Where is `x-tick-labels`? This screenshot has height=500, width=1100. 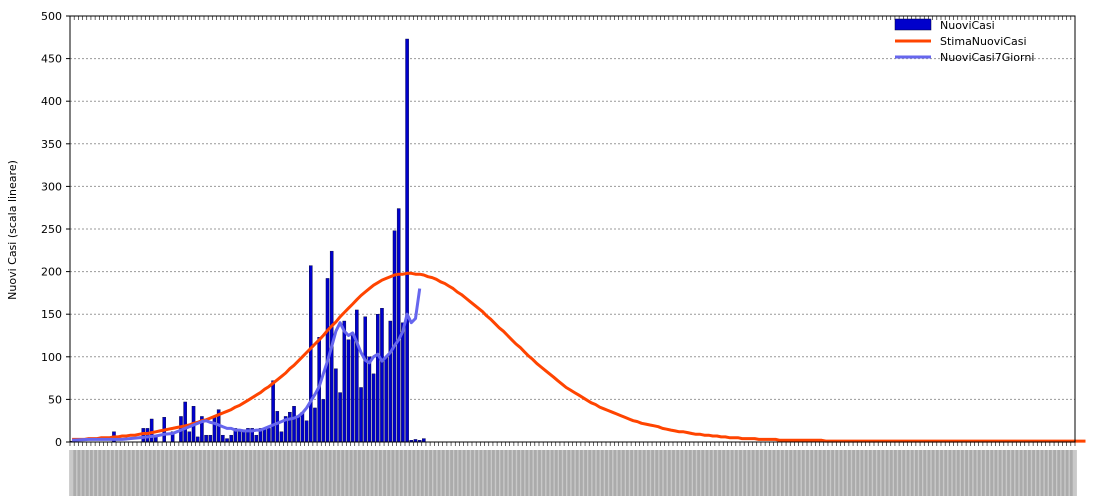 x-tick-labels is located at coordinates (573, 473).